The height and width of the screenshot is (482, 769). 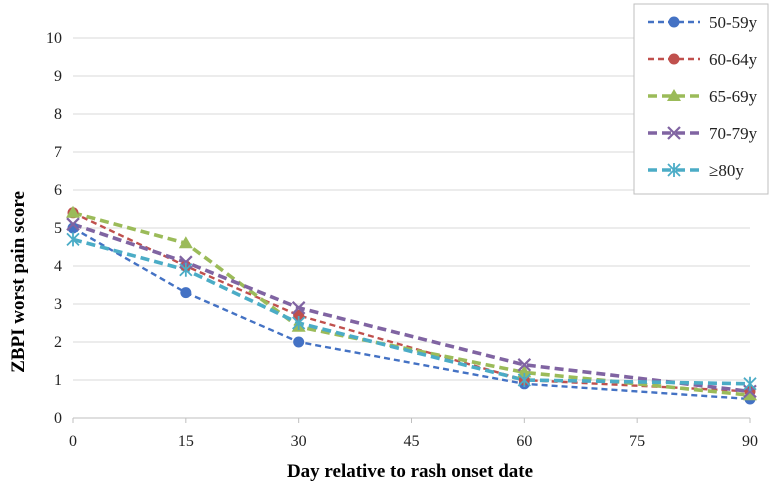 I want to click on y-tick-label: 8, so click(x=58, y=114).